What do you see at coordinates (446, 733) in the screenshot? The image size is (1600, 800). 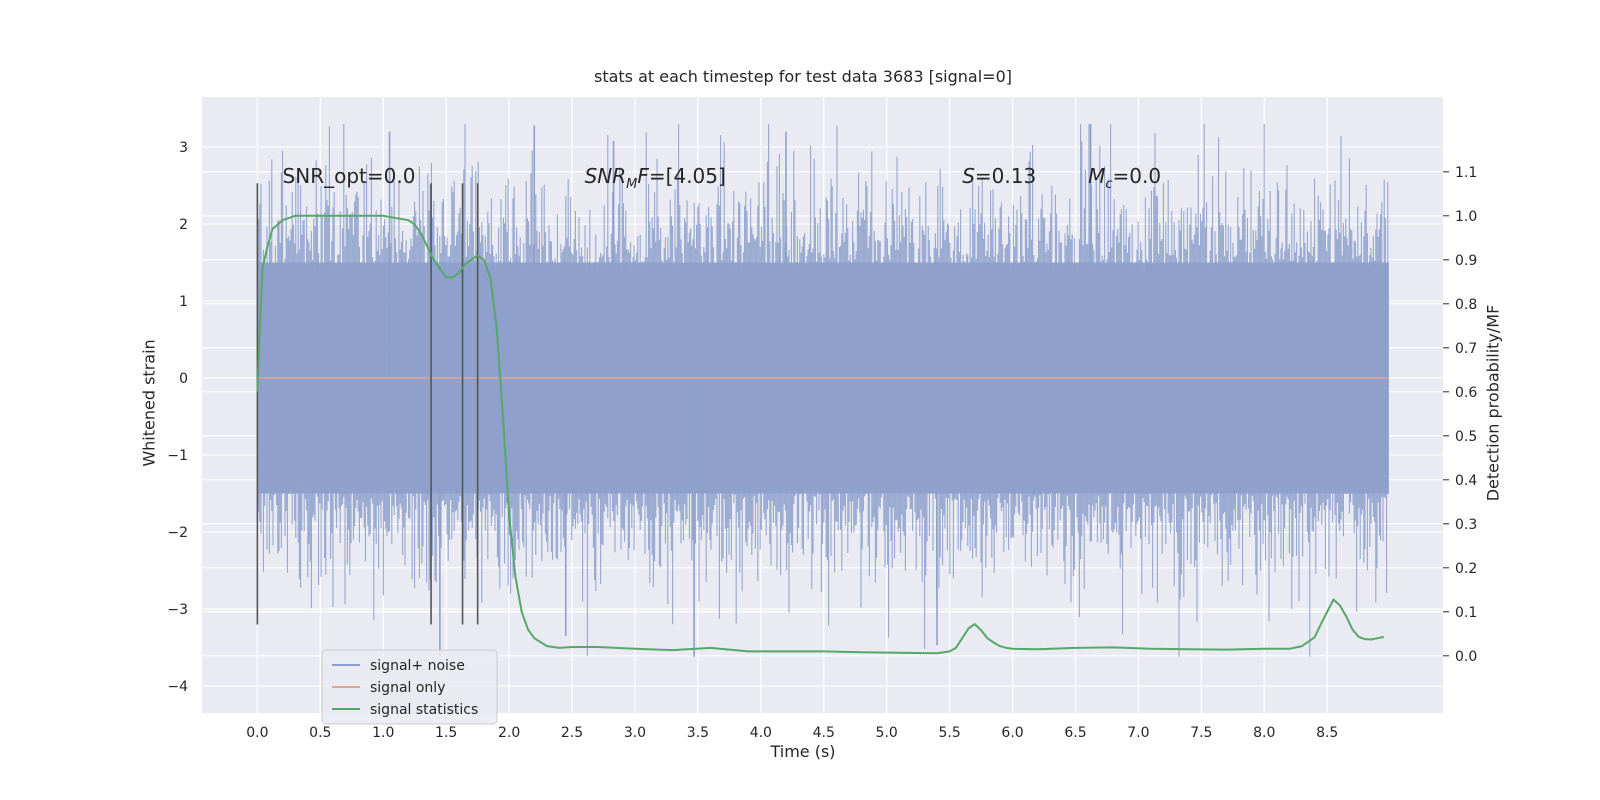 I see `x-tick-label: 1.5` at bounding box center [446, 733].